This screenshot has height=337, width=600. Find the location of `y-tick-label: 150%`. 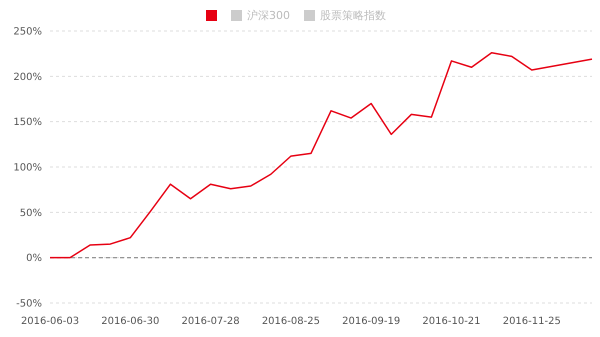

y-tick-label: 150% is located at coordinates (27, 122).